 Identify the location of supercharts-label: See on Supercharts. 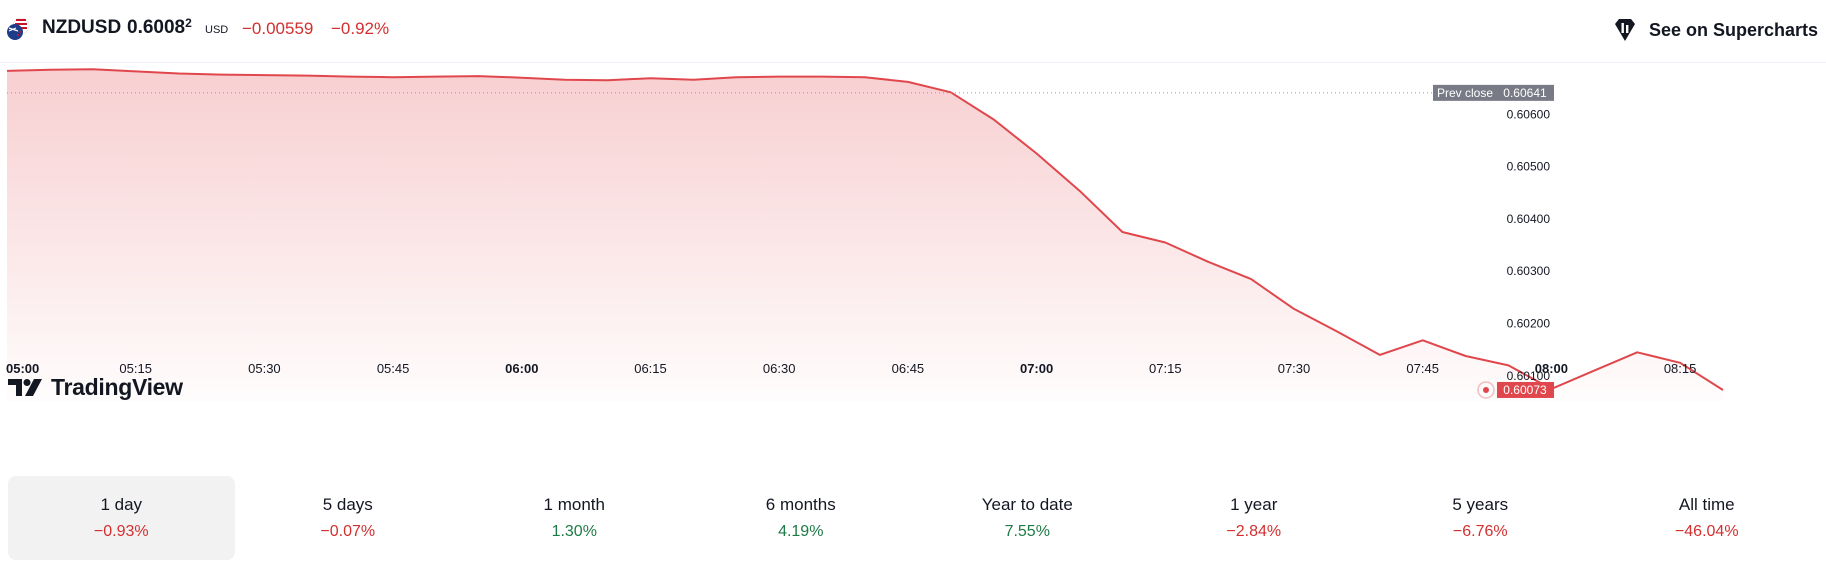
(1733, 29).